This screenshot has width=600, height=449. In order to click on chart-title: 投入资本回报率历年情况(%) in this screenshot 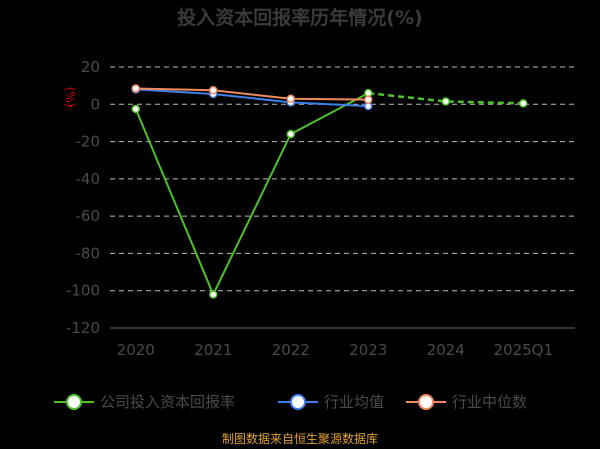, I will do `click(299, 17)`.